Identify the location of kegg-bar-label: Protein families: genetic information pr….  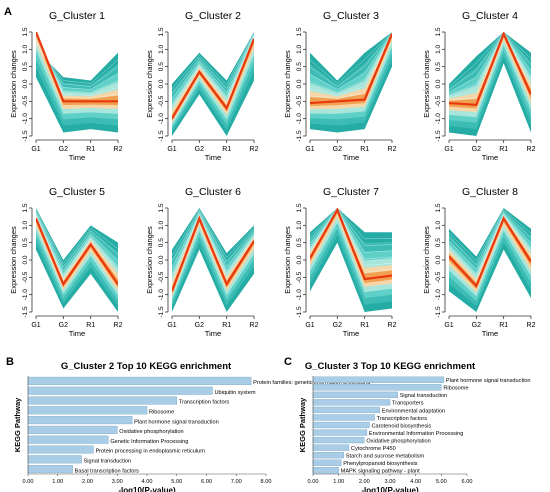
(311, 383).